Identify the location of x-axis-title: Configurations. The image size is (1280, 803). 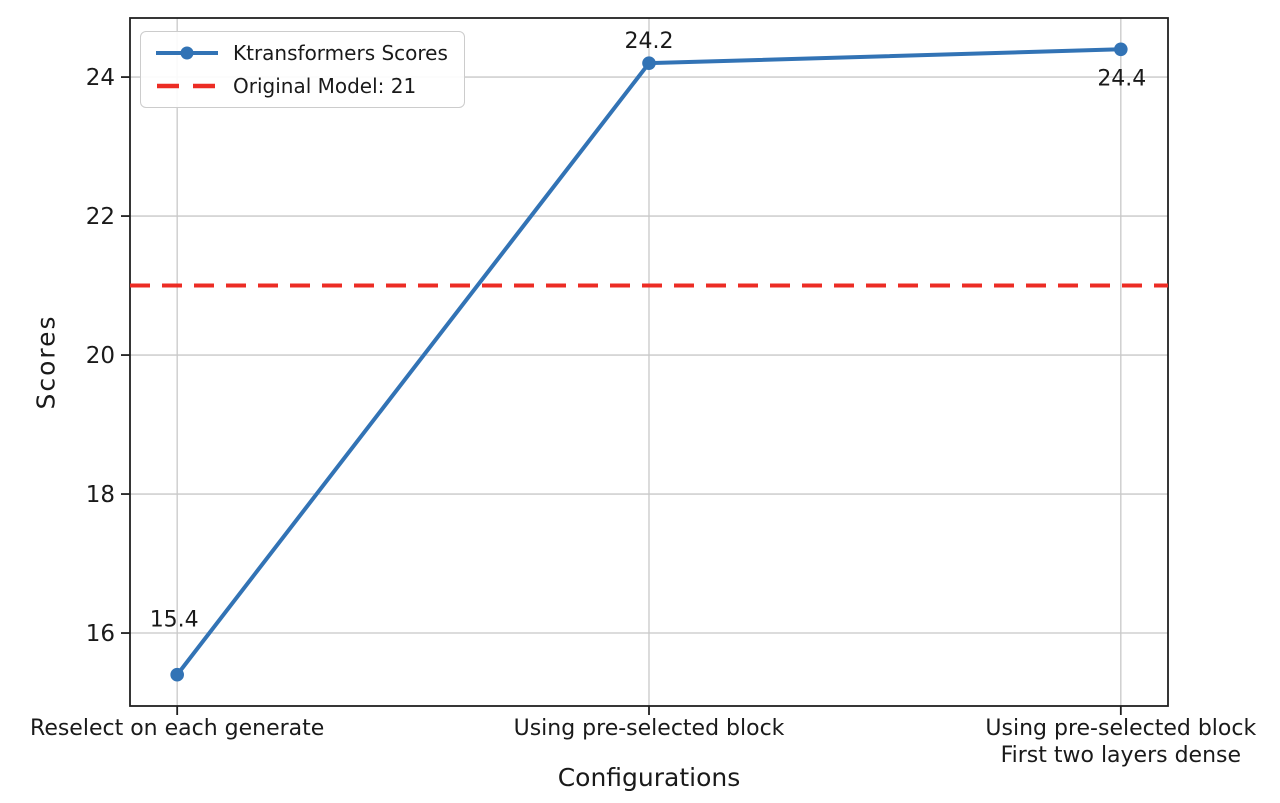
(649, 777).